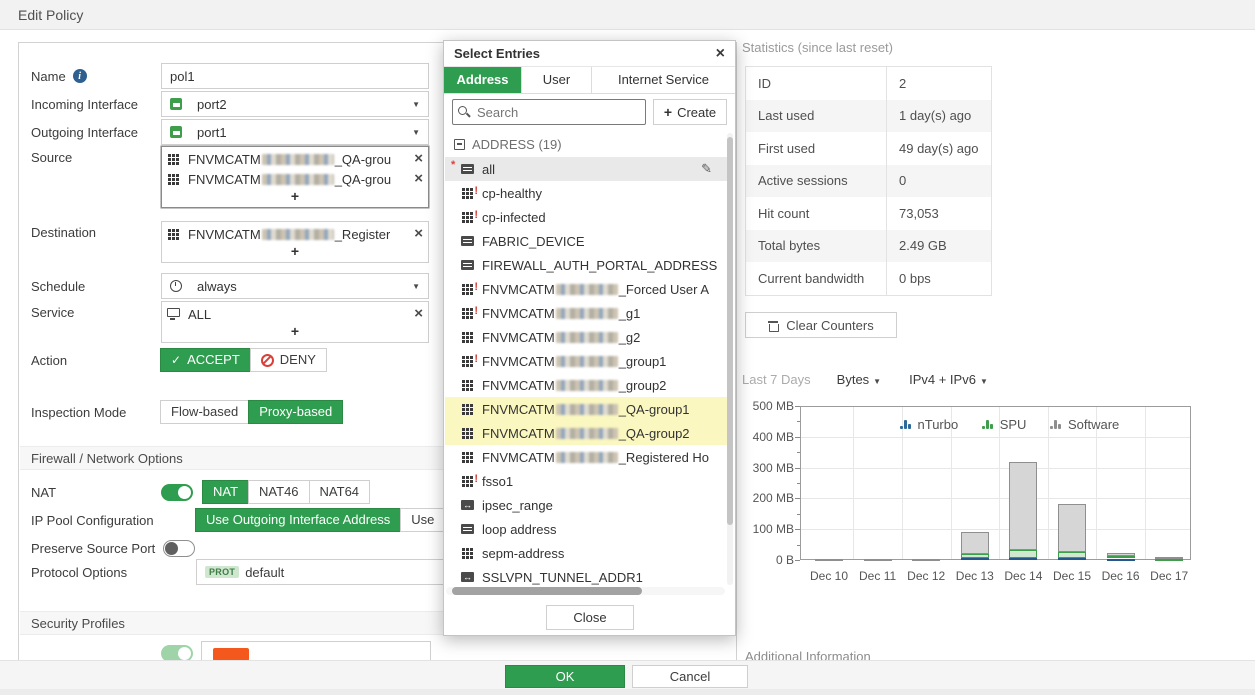  Describe the element at coordinates (586, 169) in the screenshot. I see `list-item: * all ✎` at that location.